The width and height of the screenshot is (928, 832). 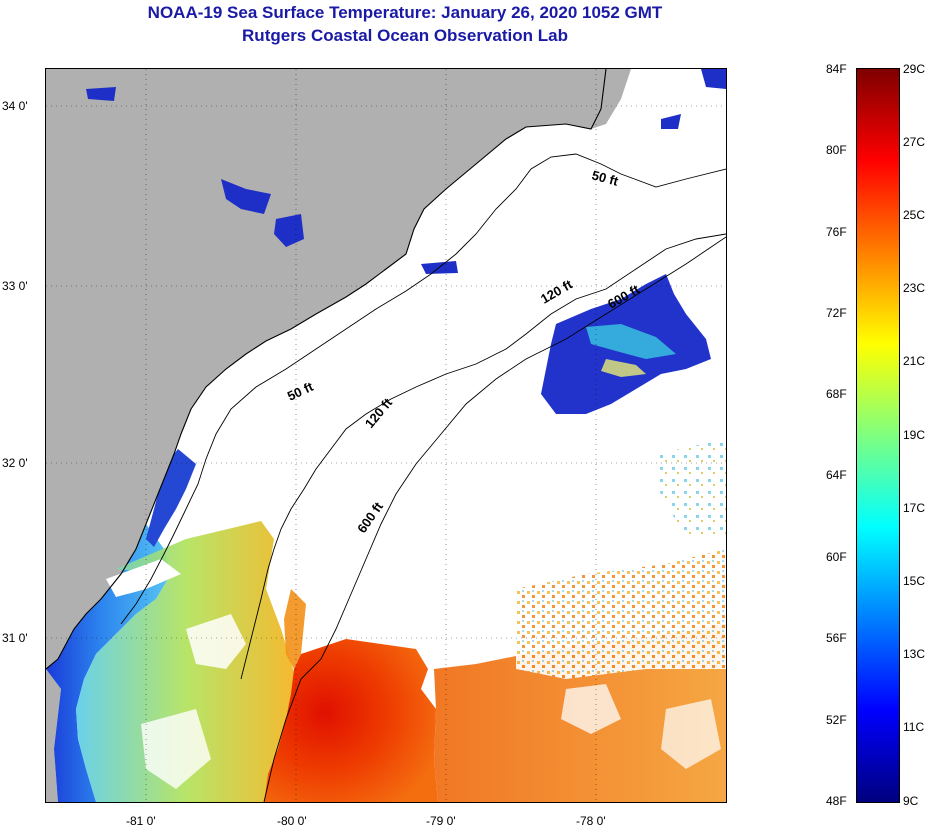 I want to click on colorbar-f-60: 60F, so click(x=836, y=557).